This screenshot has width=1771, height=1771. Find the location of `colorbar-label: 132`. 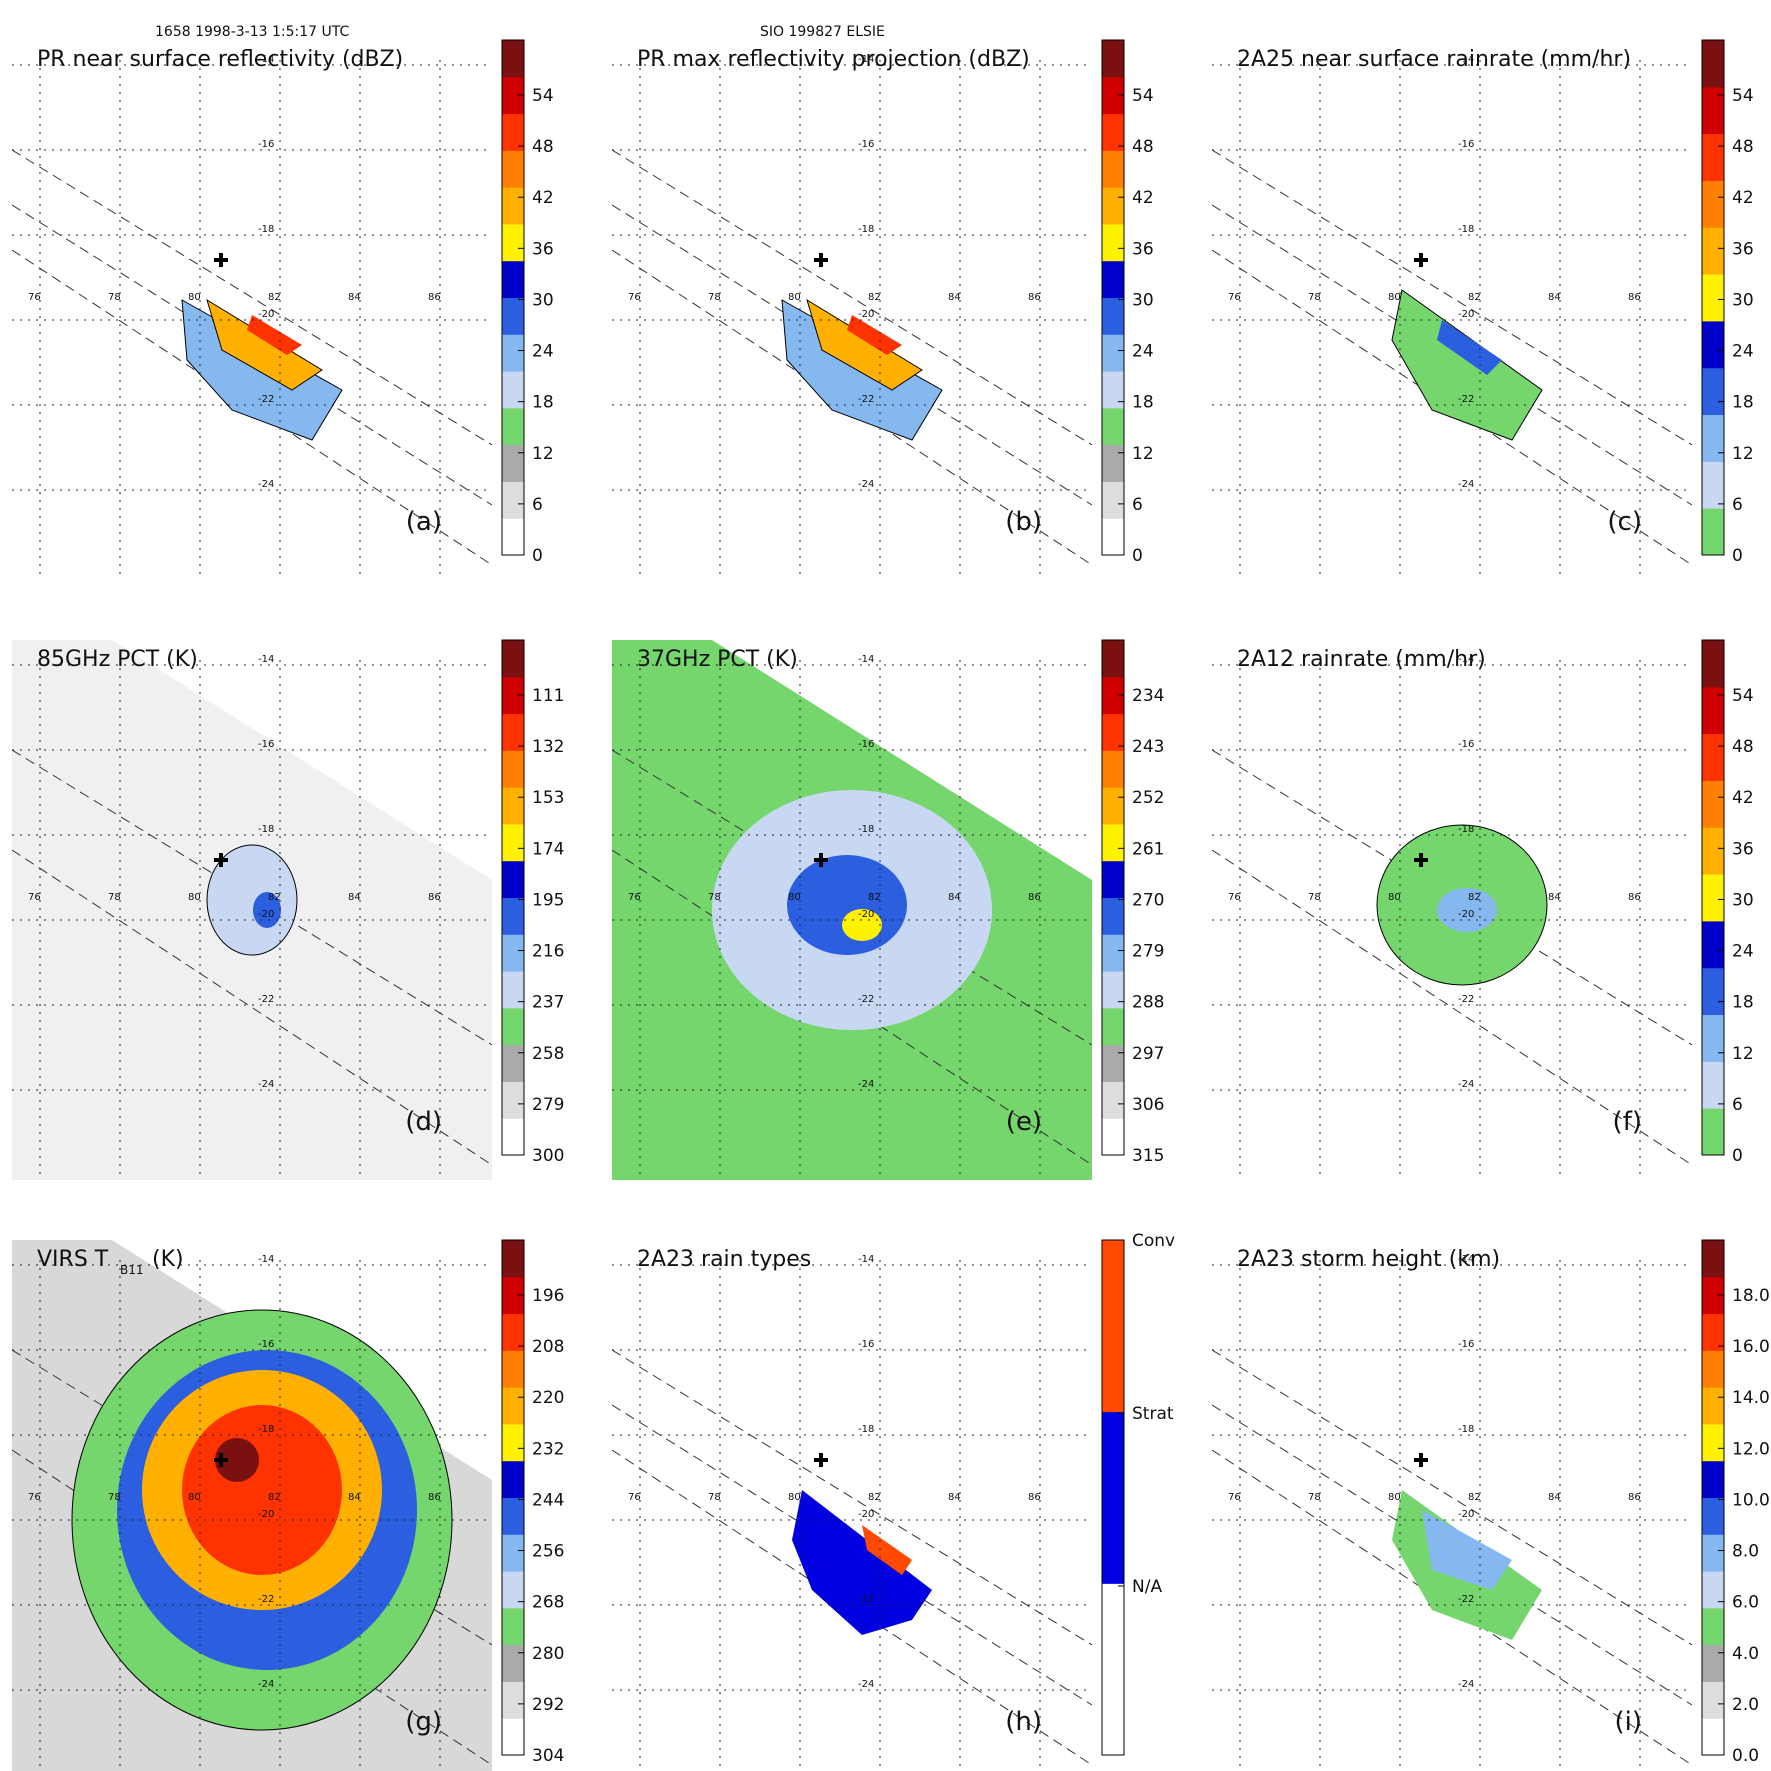

colorbar-label: 132 is located at coordinates (548, 747).